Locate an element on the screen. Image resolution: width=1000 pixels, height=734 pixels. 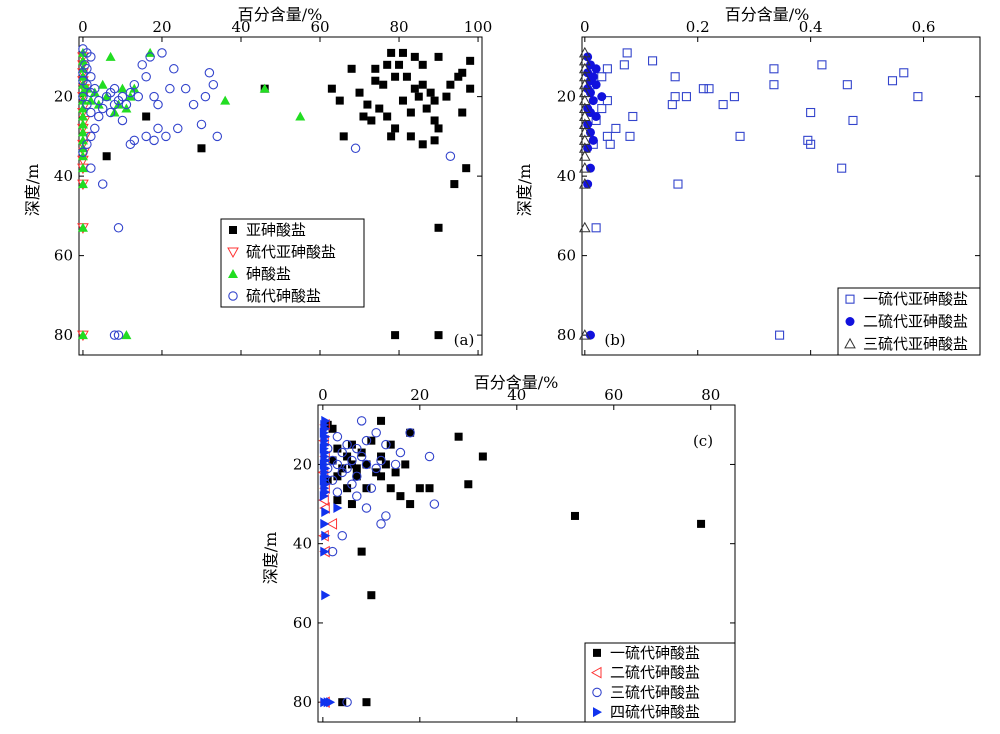
x-tick-label: 40 is located at coordinates (240, 27).